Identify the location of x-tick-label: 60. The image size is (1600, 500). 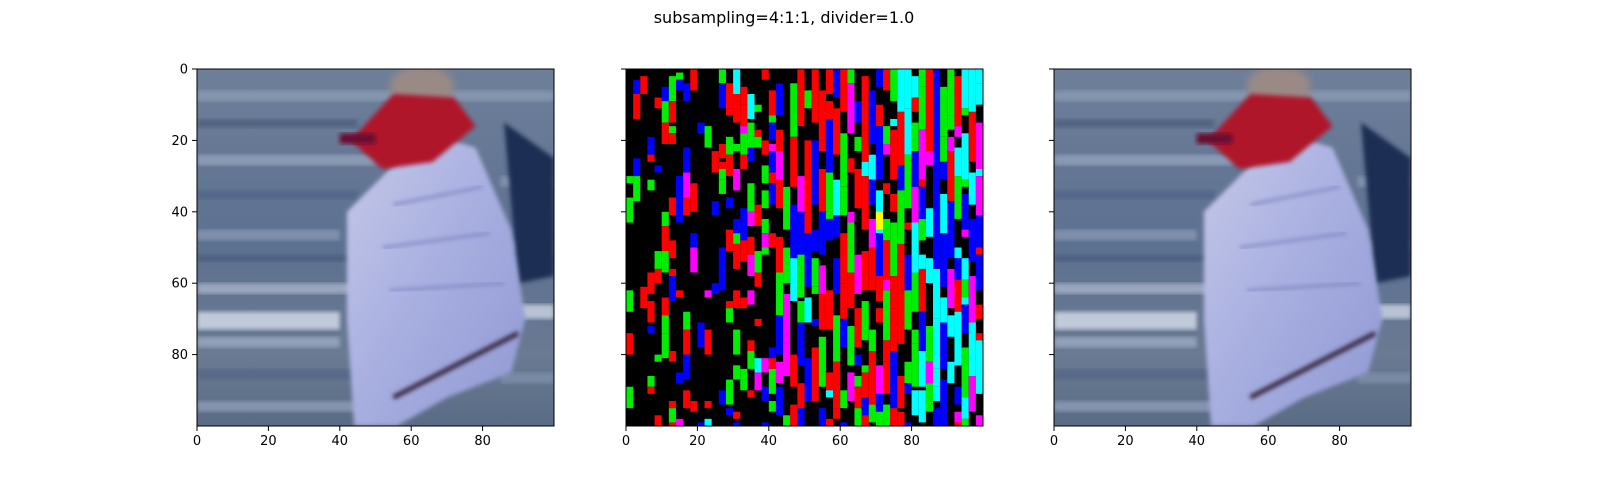
(840, 441).